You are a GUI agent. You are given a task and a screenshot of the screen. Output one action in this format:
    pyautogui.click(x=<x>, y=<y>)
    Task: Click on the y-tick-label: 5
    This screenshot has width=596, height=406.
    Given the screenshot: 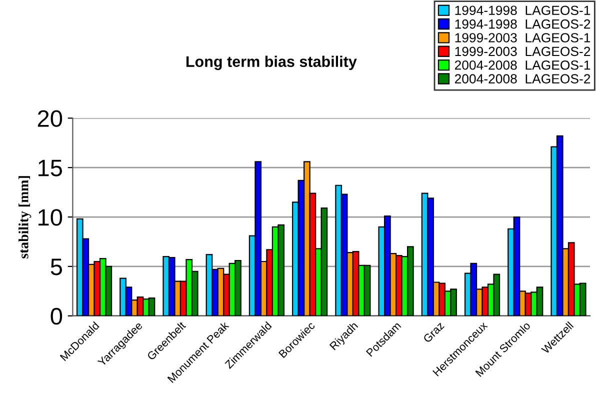 What is the action you would take?
    pyautogui.click(x=56, y=267)
    